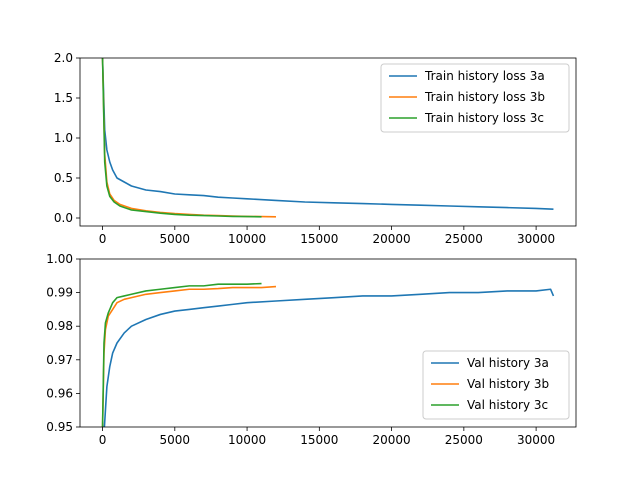  Describe the element at coordinates (63, 218) in the screenshot. I see `y-tick-label: 0.0` at that location.